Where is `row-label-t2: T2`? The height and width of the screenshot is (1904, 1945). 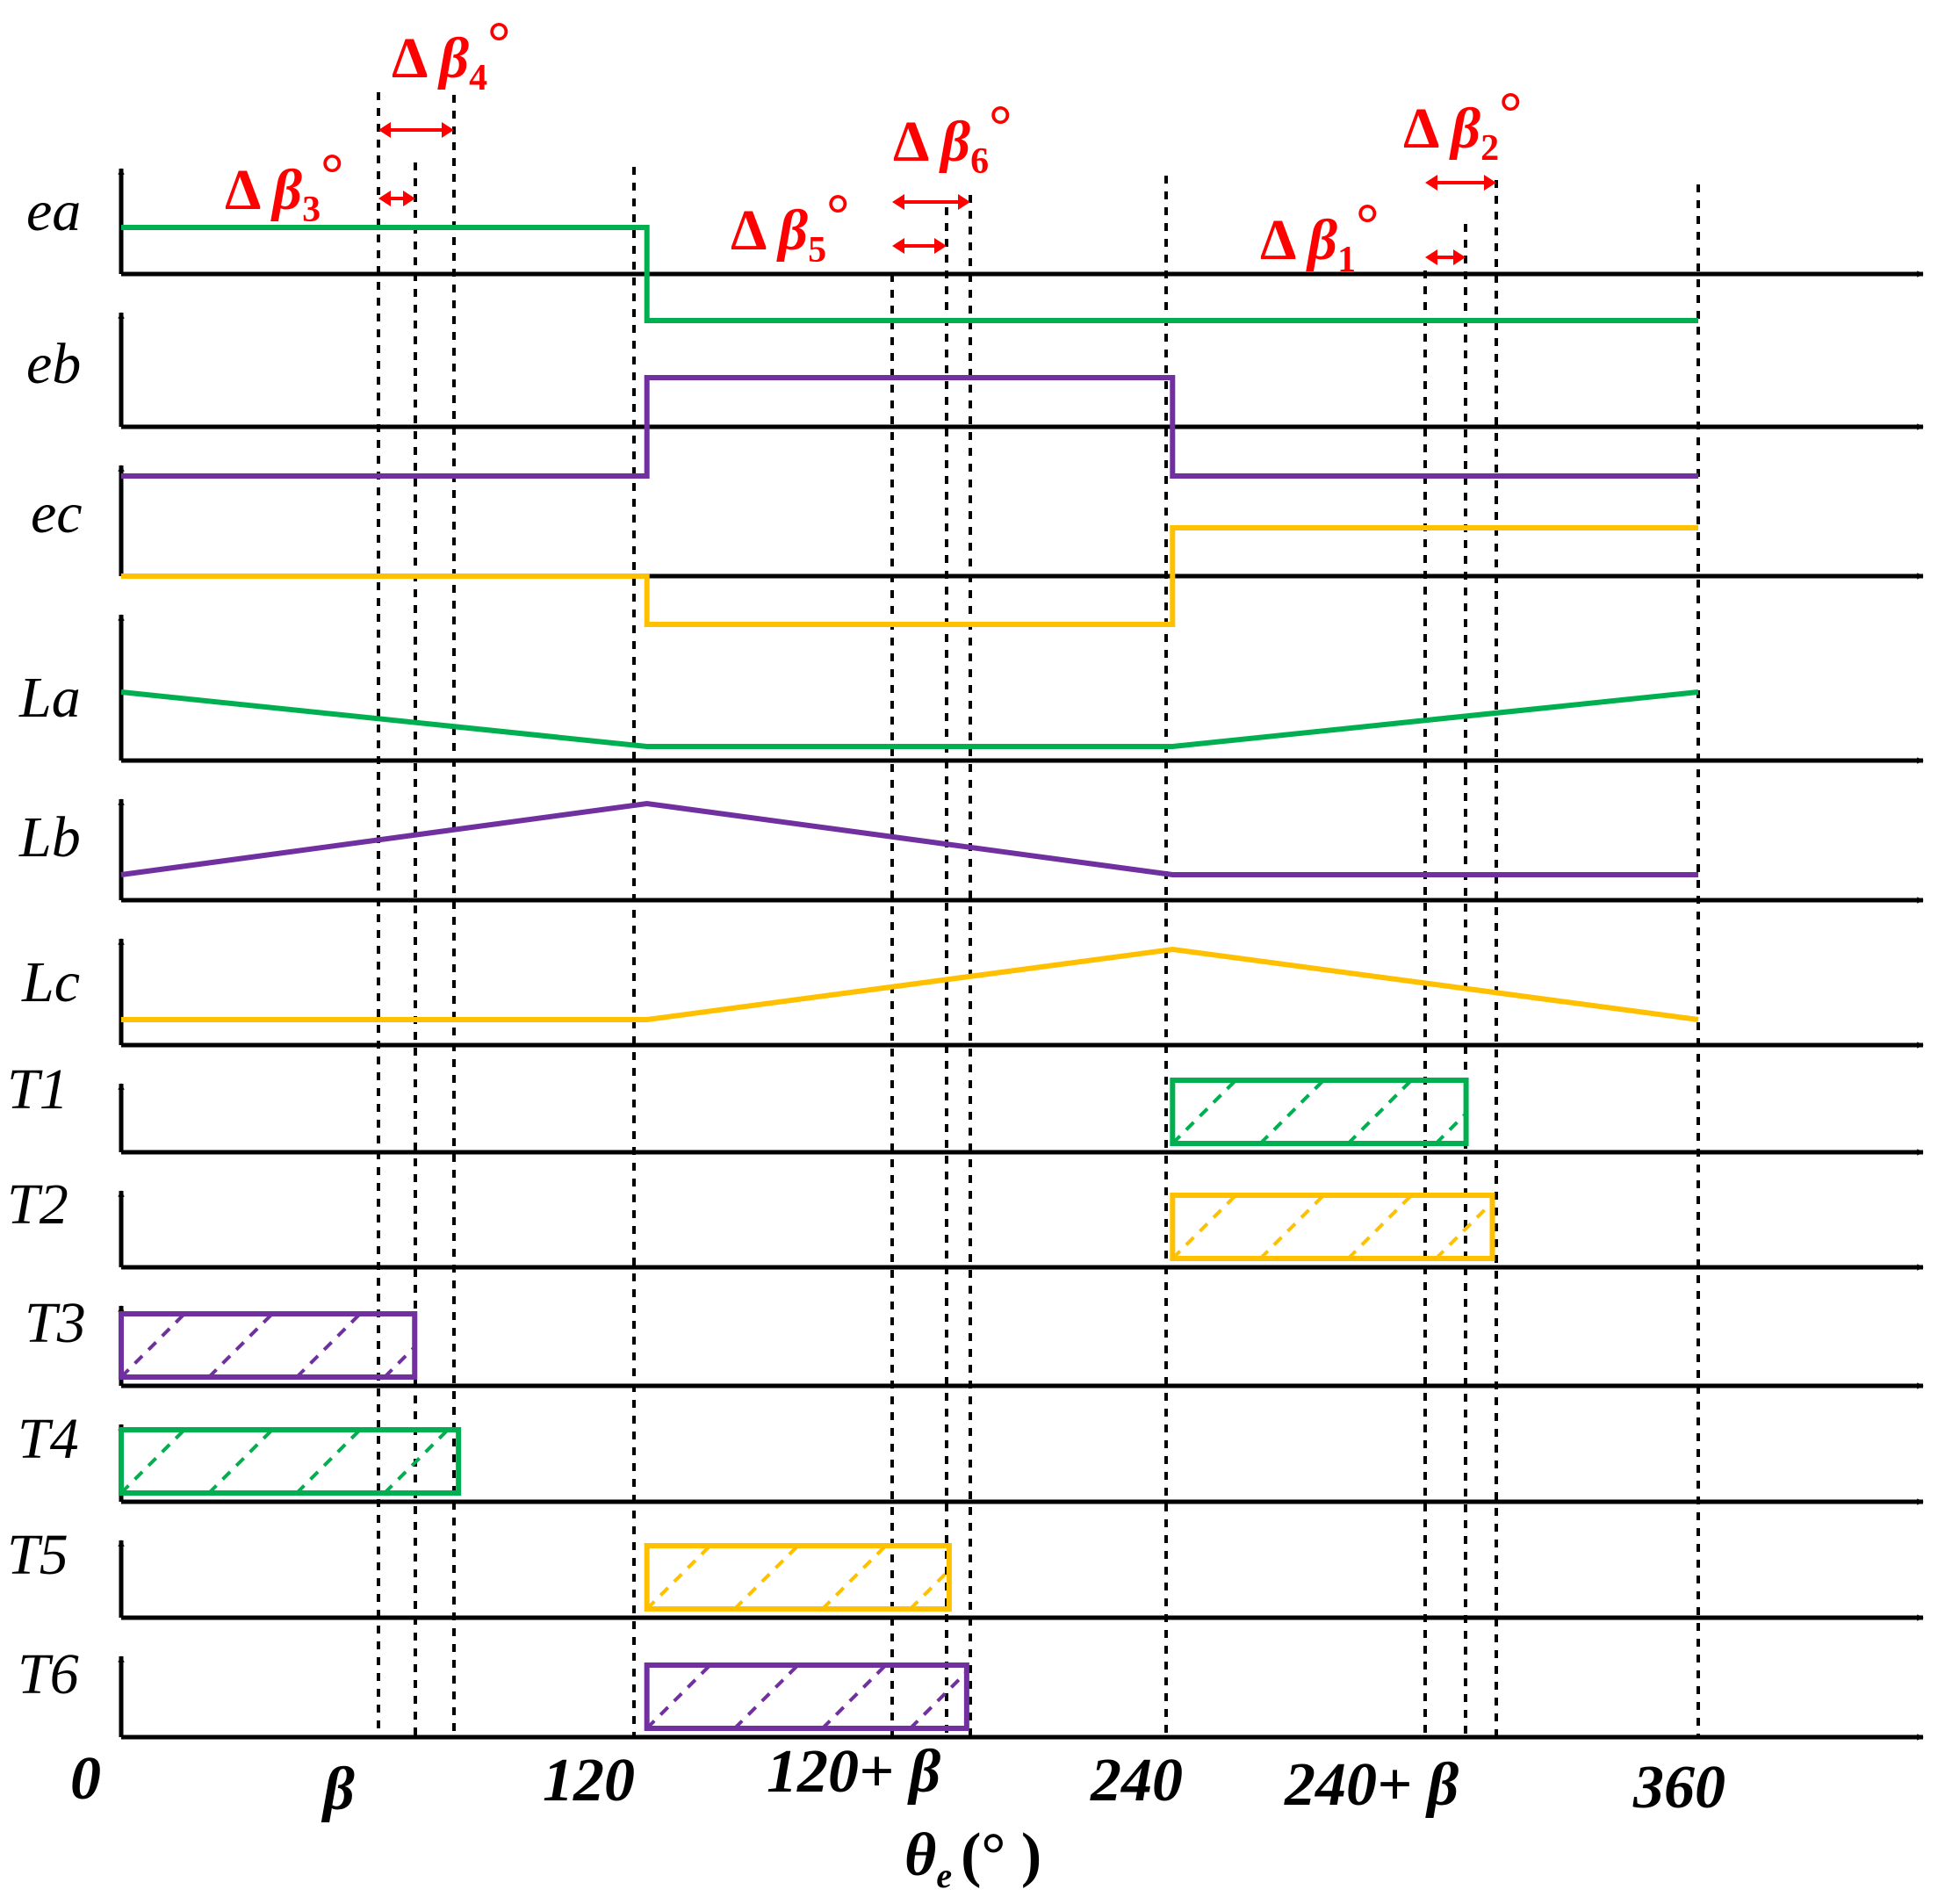 row-label-t2: T2 is located at coordinates (37, 1204).